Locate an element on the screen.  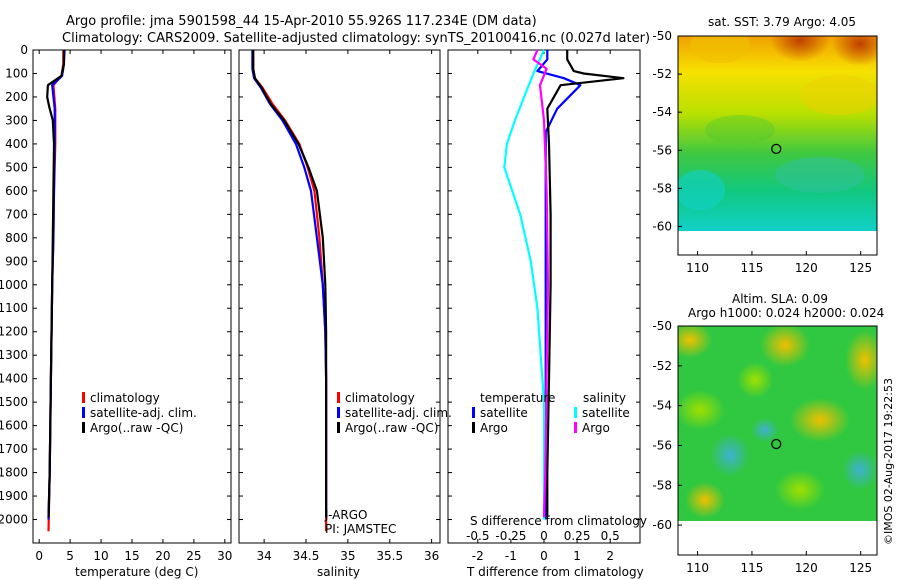
difference-top-tick-label: -0.5 is located at coordinates (477, 536).